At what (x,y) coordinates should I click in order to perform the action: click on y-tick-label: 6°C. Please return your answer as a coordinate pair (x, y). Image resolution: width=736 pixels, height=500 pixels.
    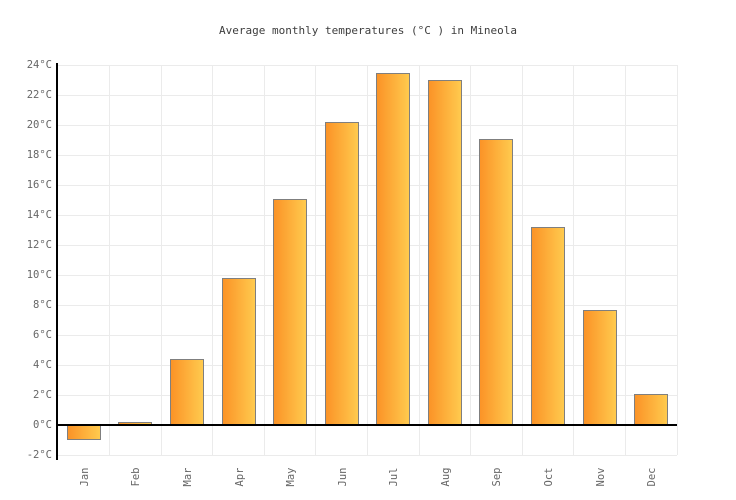
    Looking at the image, I should click on (42, 335).